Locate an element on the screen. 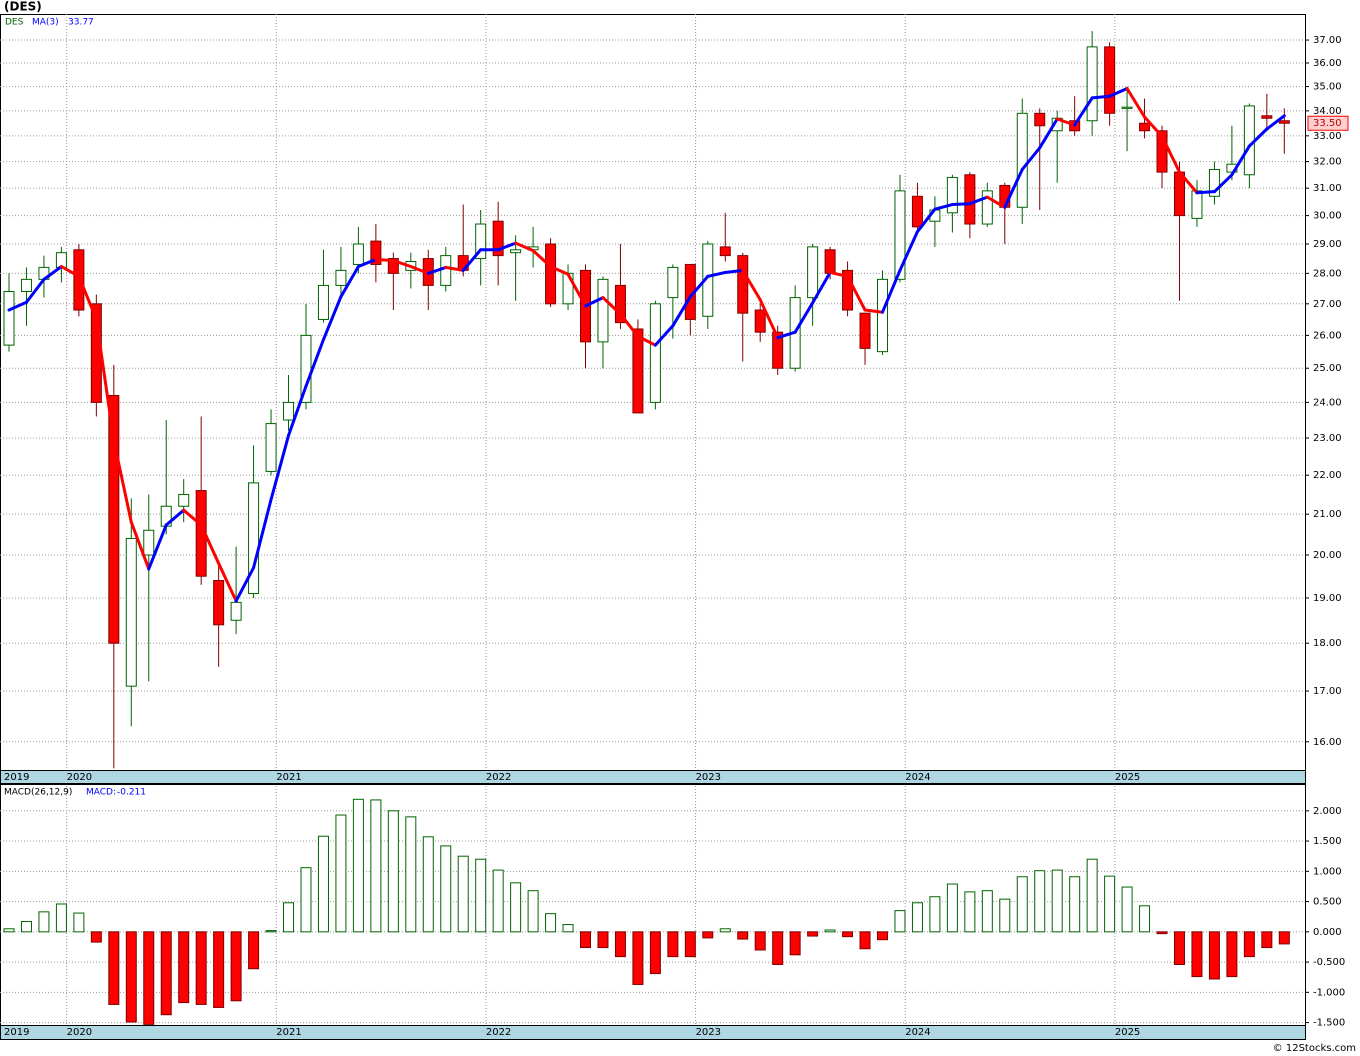  y-tick-label: -1.000 is located at coordinates (1329, 992).